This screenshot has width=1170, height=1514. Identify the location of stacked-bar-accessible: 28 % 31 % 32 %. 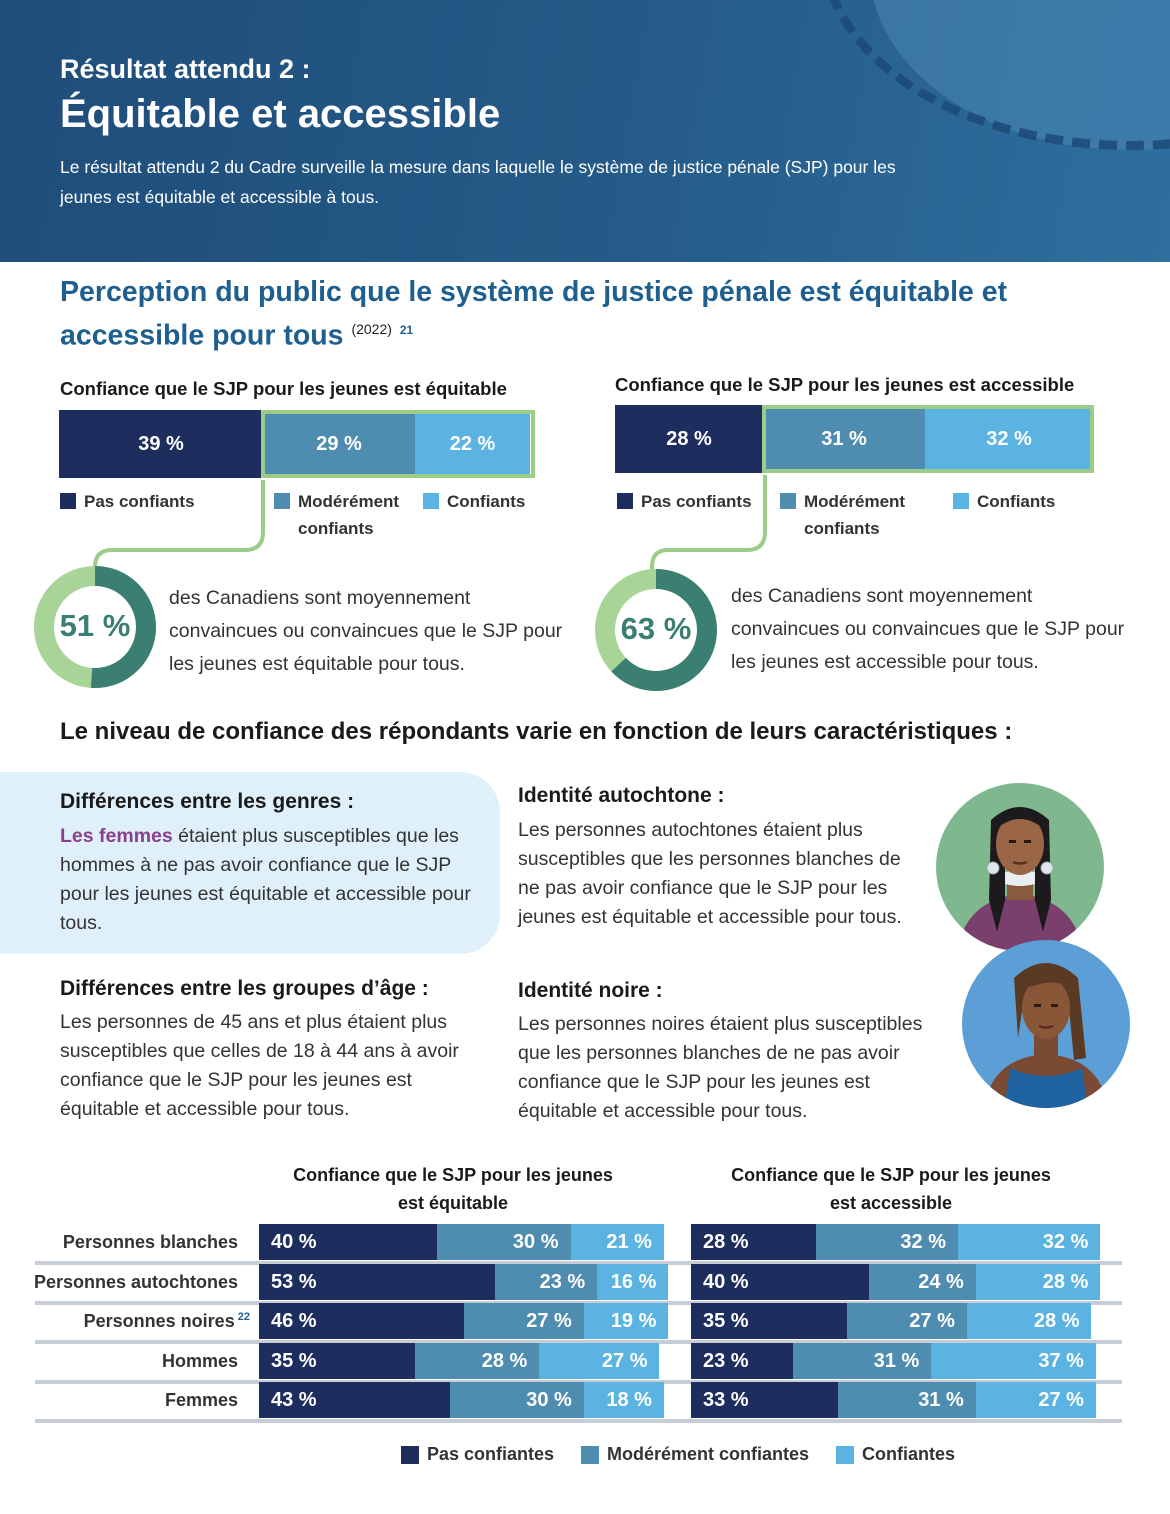
(854, 439).